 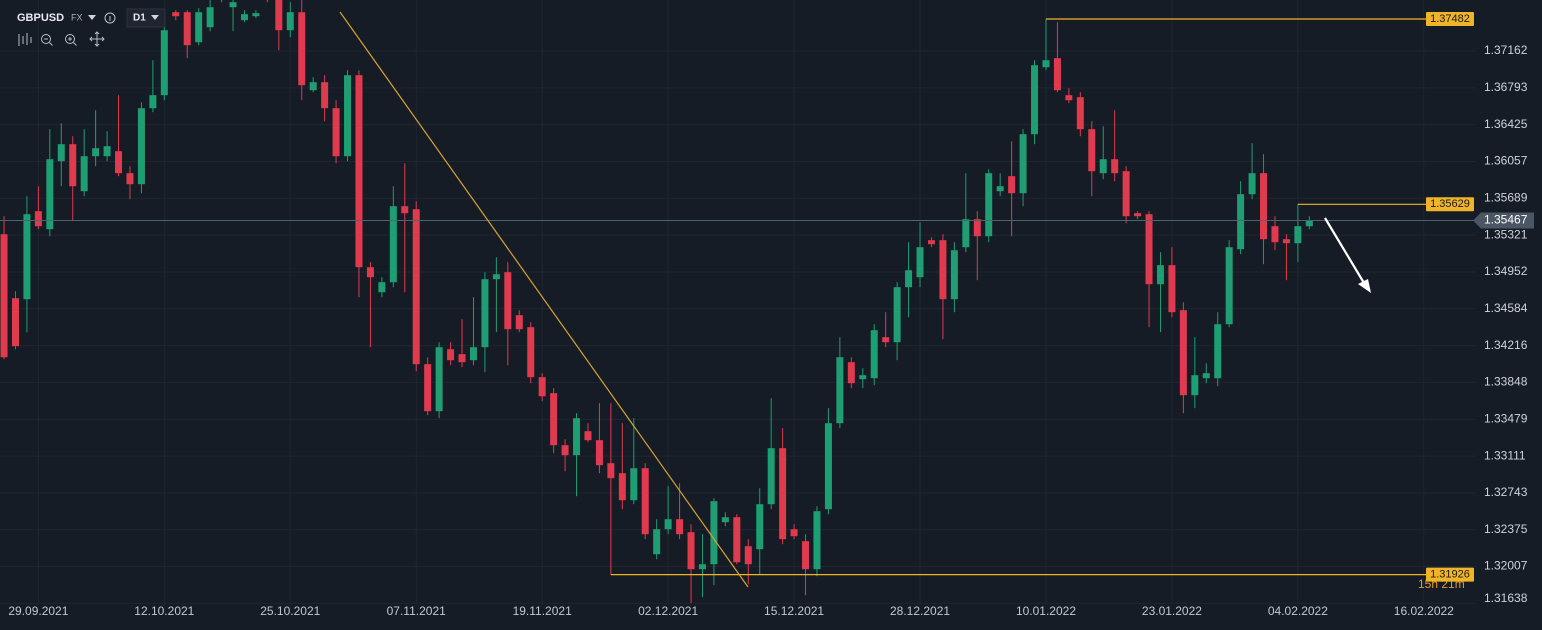 What do you see at coordinates (46, 39) in the screenshot?
I see `zoom-out-icon` at bounding box center [46, 39].